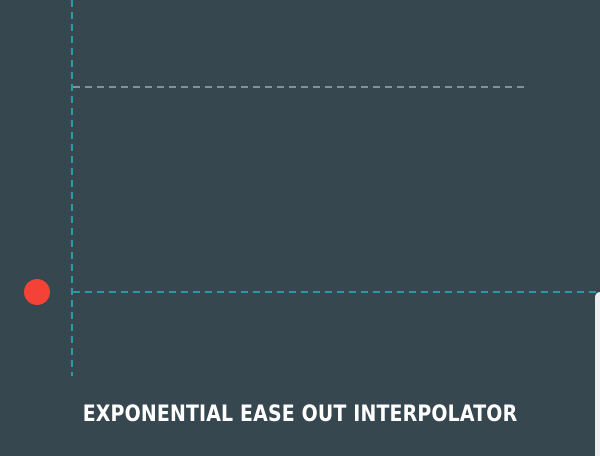  Describe the element at coordinates (597, 374) in the screenshot. I see `side-panel-edge` at that location.